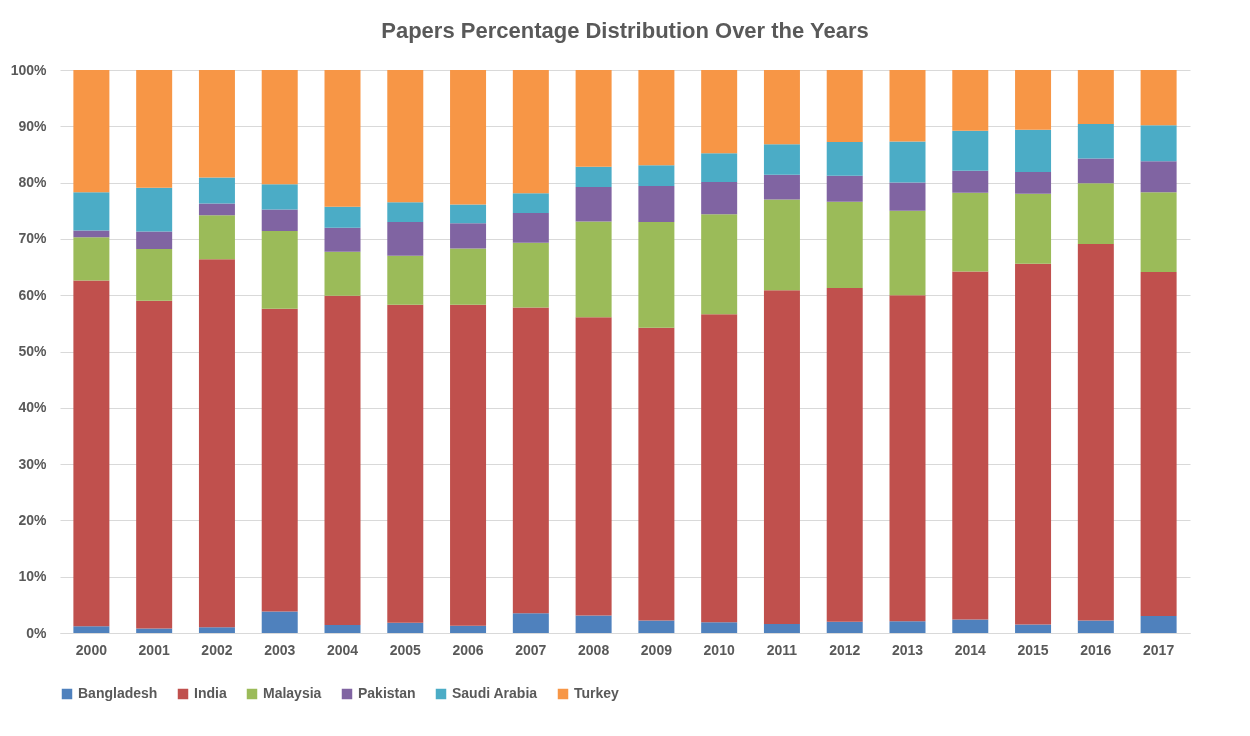  What do you see at coordinates (719, 649) in the screenshot?
I see `x-tick-label: 2010` at bounding box center [719, 649].